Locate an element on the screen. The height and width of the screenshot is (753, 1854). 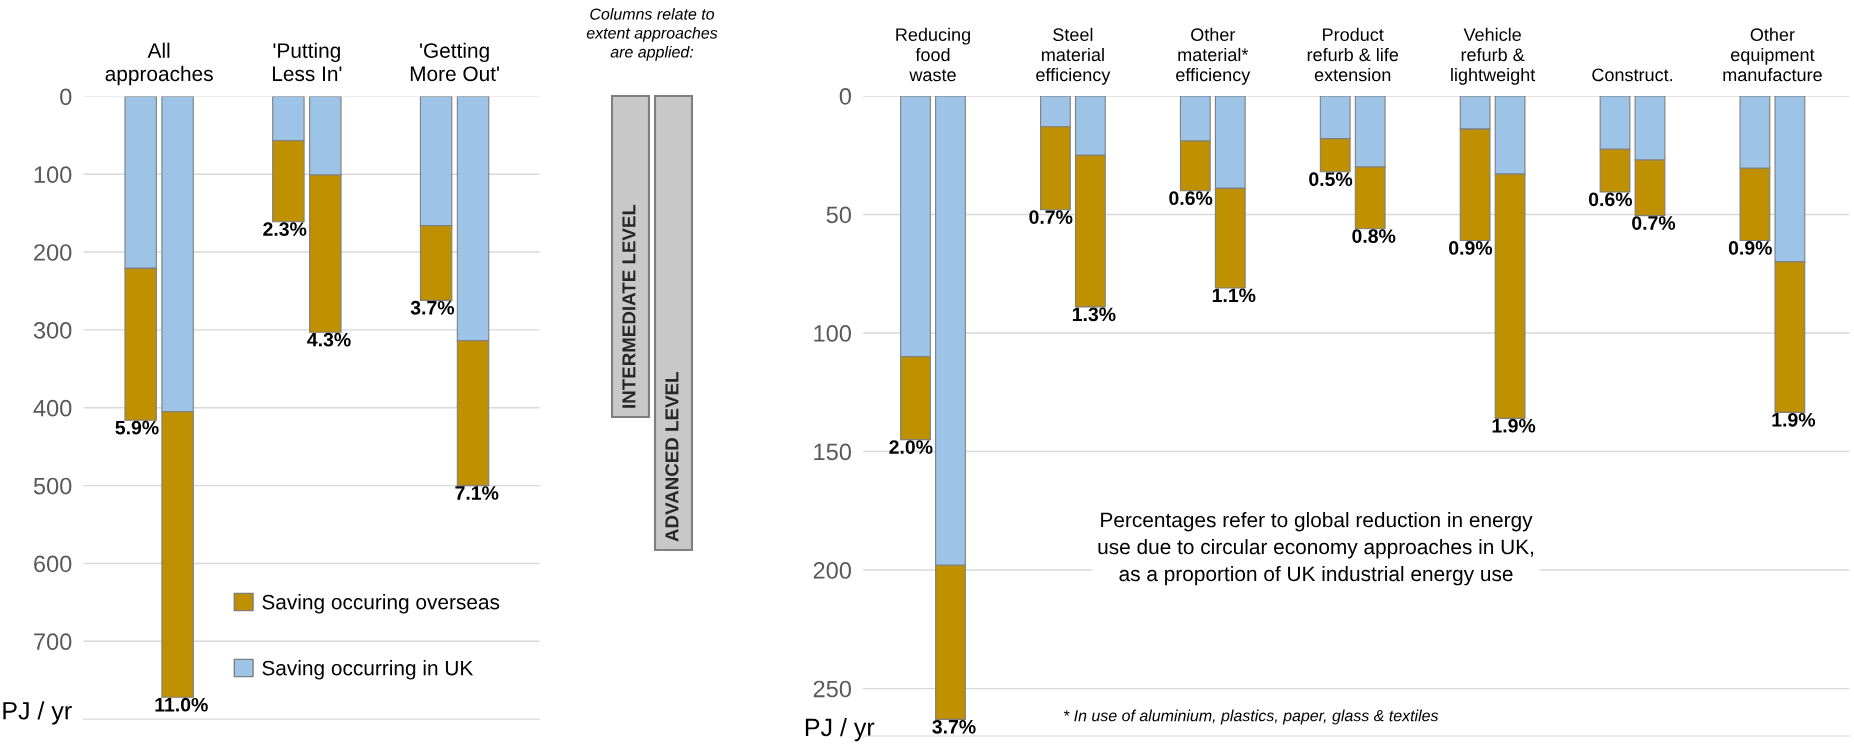
y-tick-label: 700 is located at coordinates (53, 642).